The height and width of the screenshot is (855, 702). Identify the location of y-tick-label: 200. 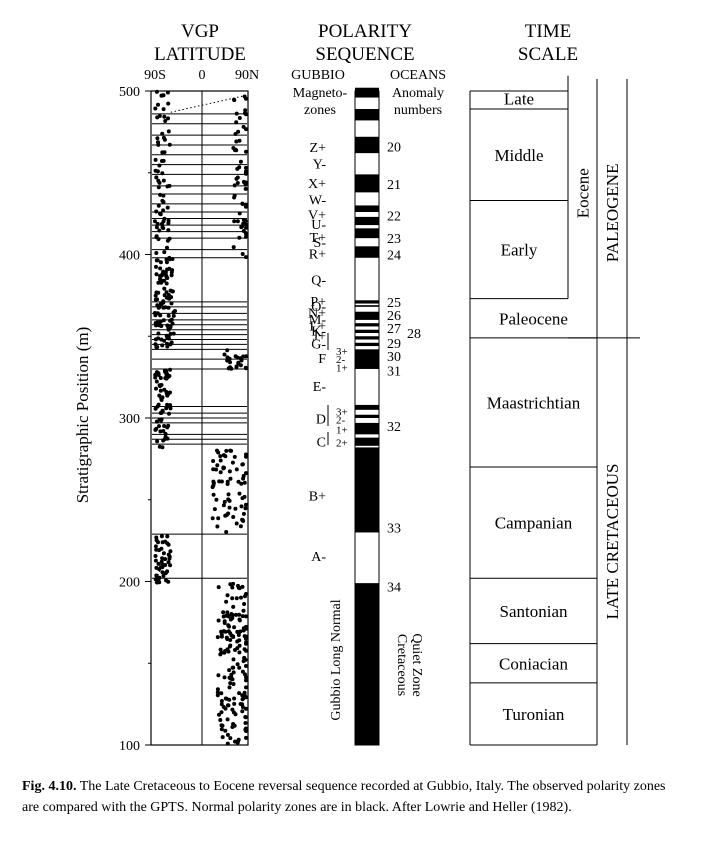
(129, 583).